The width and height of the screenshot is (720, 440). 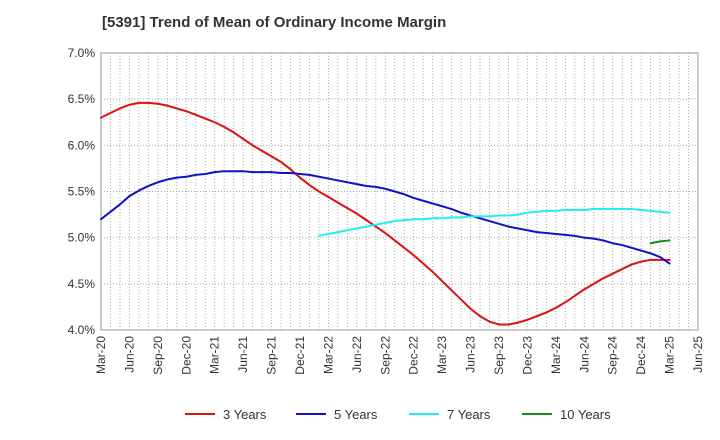 What do you see at coordinates (82, 53) in the screenshot?
I see `y-tick-label: 7.0%` at bounding box center [82, 53].